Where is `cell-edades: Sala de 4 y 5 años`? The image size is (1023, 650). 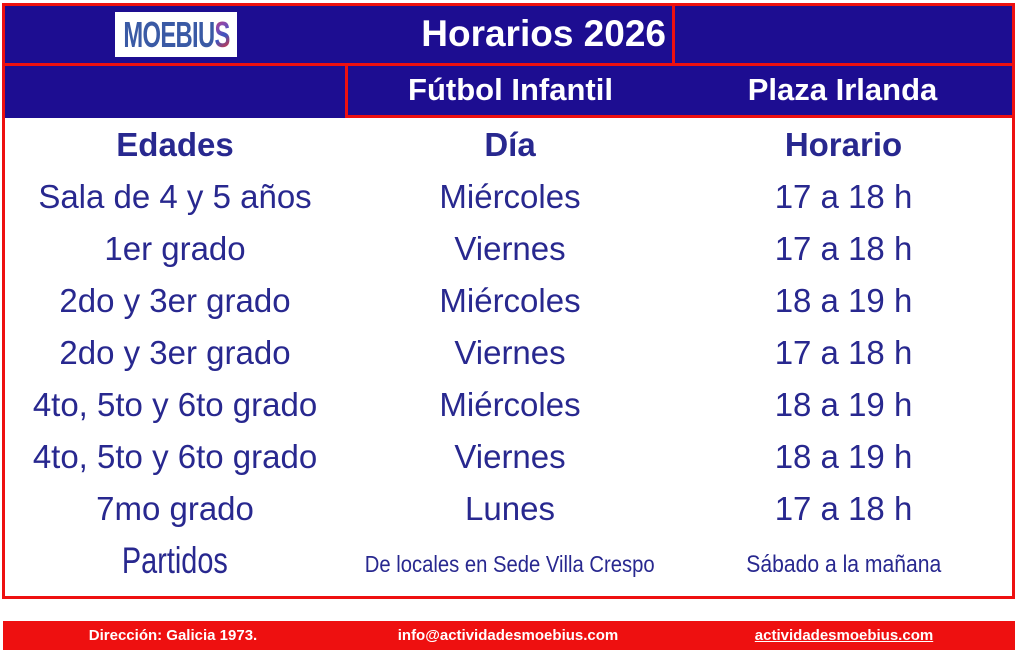
cell-edades: Sala de 4 y 5 años is located at coordinates (175, 196).